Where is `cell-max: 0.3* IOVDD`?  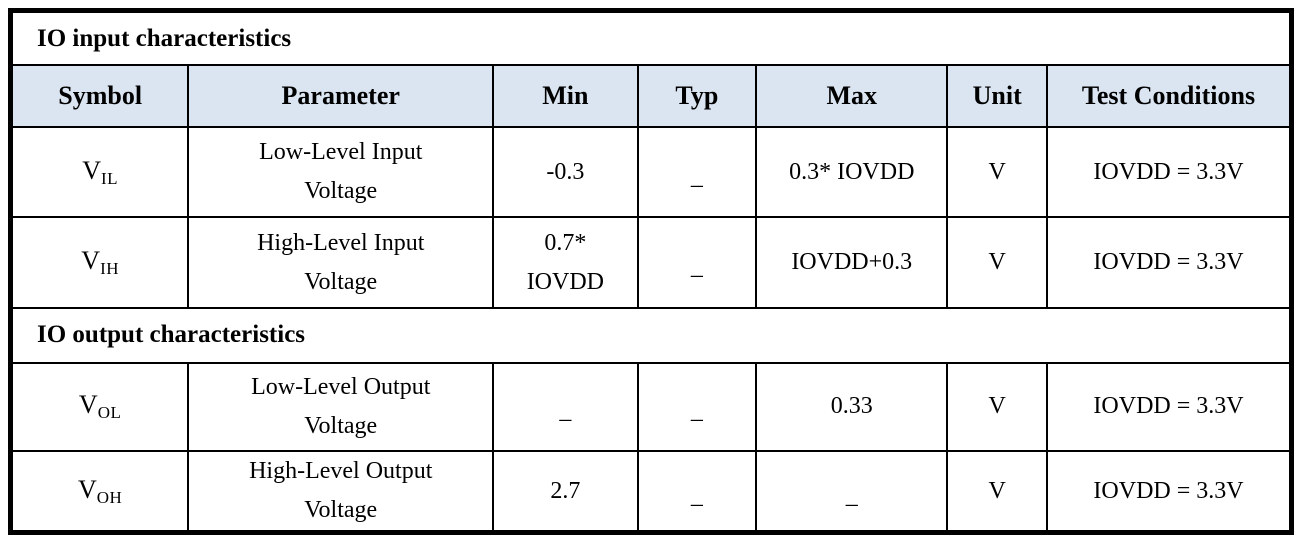 cell-max: 0.3* IOVDD is located at coordinates (852, 172).